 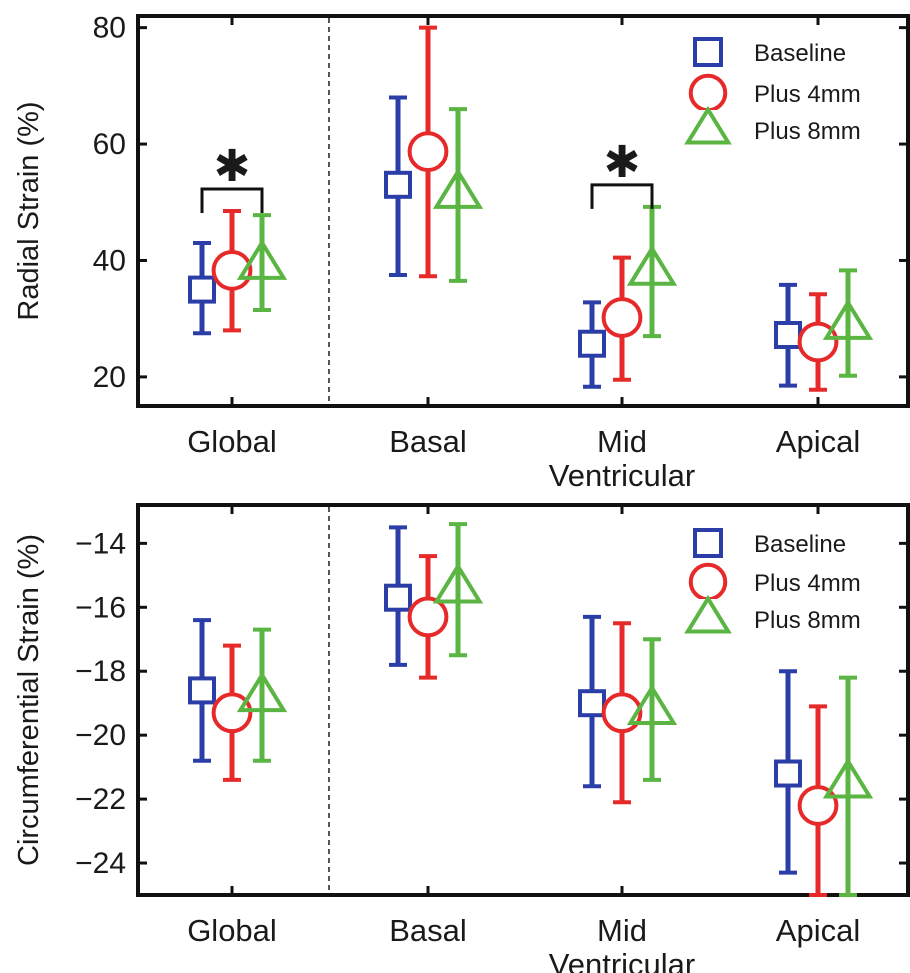 I want to click on y-tick-label: 40, so click(x=109, y=260).